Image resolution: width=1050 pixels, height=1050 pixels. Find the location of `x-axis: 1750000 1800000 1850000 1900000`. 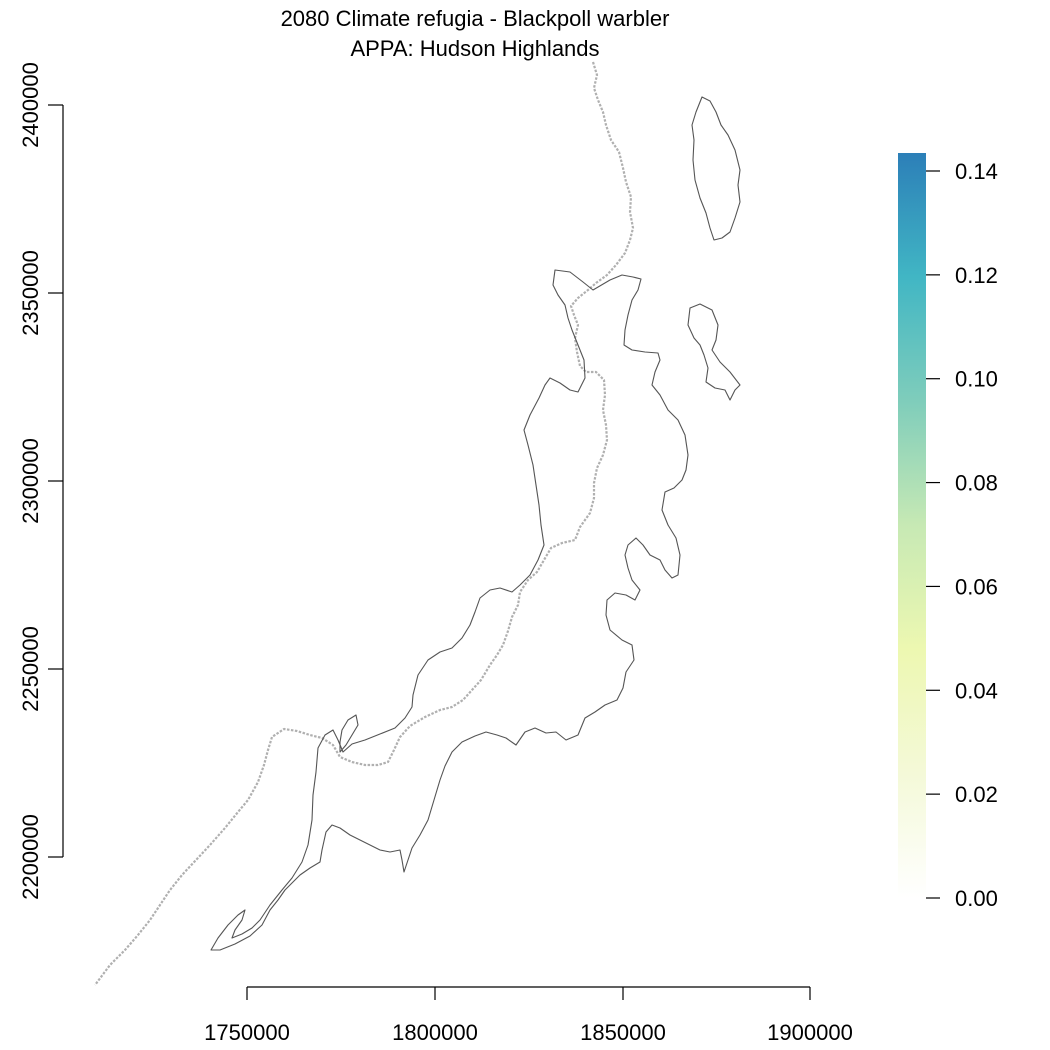

x-axis: 1750000 1800000 1850000 1900000 is located at coordinates (528, 1015).